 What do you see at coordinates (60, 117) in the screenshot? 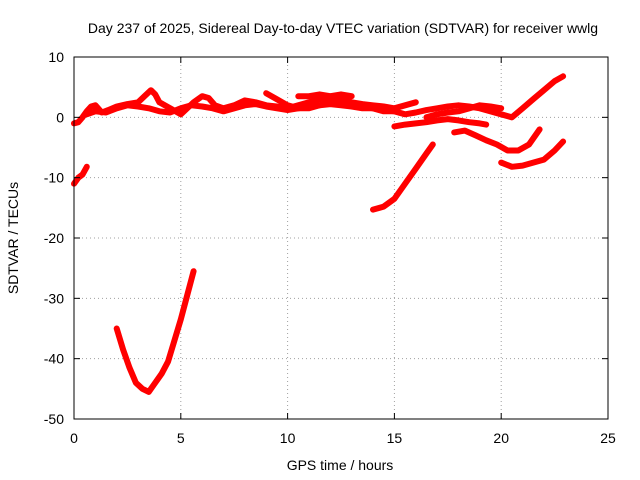
I see `y-tick-label: 0` at bounding box center [60, 117].